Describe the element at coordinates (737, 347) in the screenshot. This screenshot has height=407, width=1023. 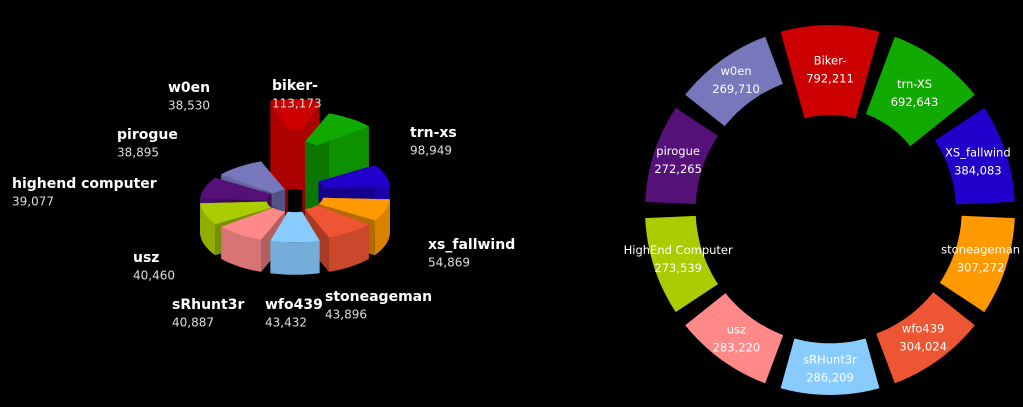
I see `value-label: 283,220` at that location.